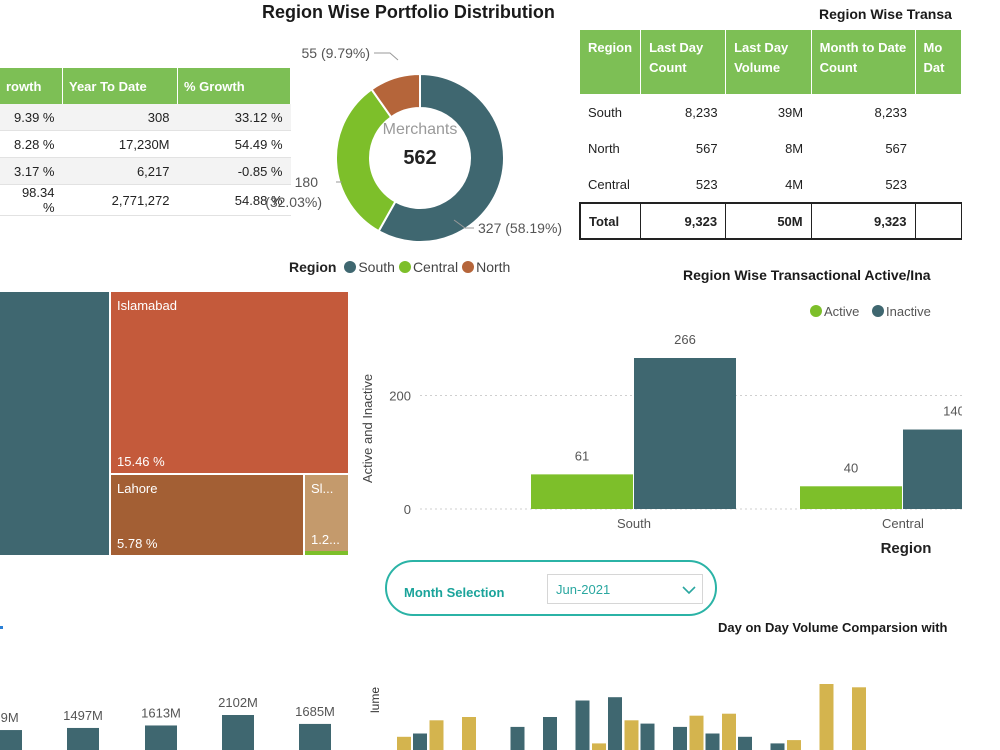 The width and height of the screenshot is (1000, 750). Describe the element at coordinates (441, 157) in the screenshot. I see `donut-slice-south` at that location.